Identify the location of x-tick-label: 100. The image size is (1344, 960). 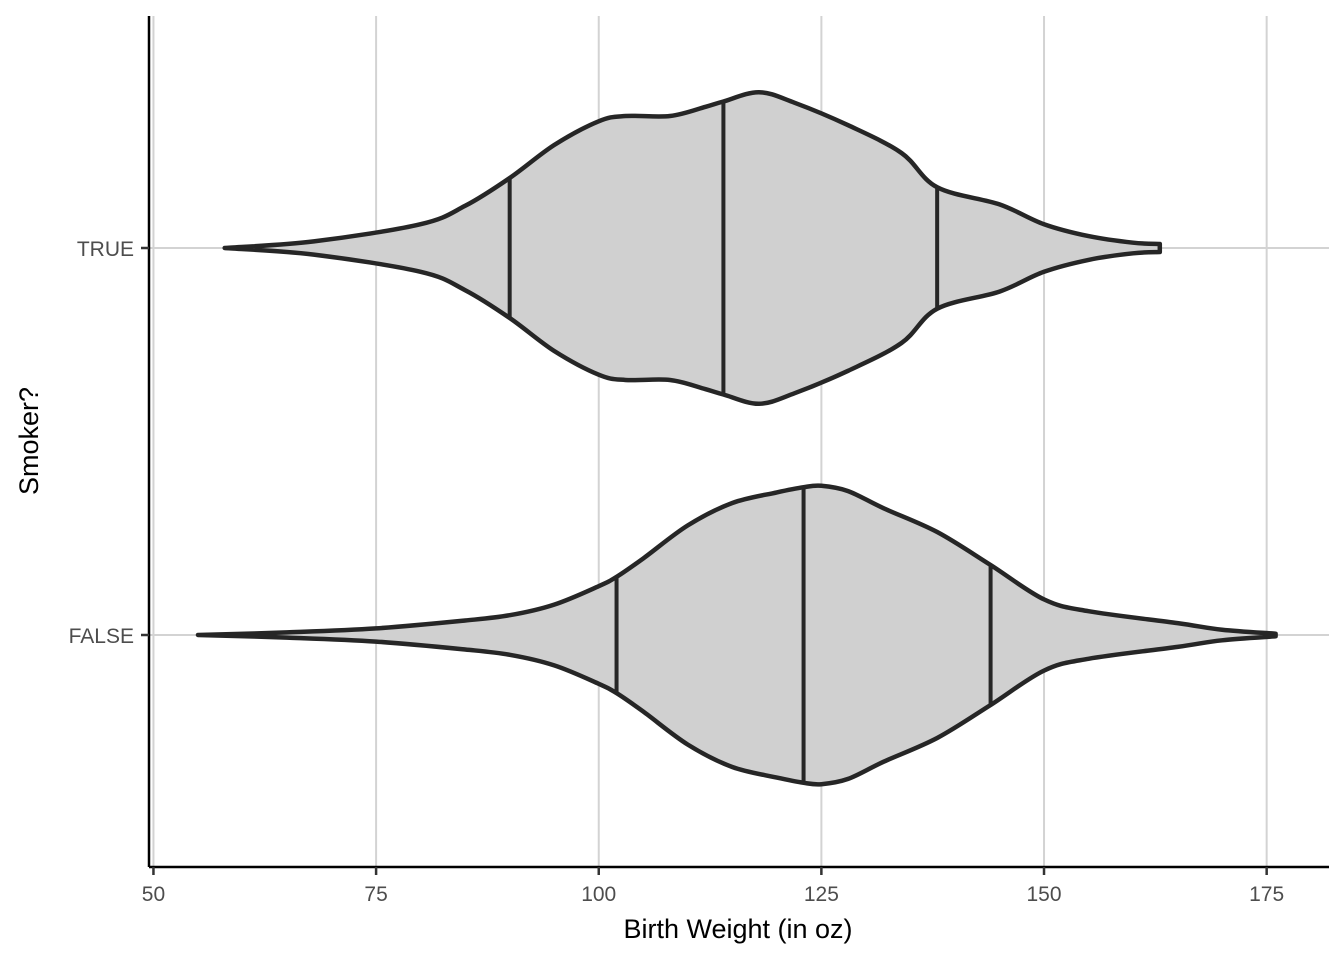
(598, 894).